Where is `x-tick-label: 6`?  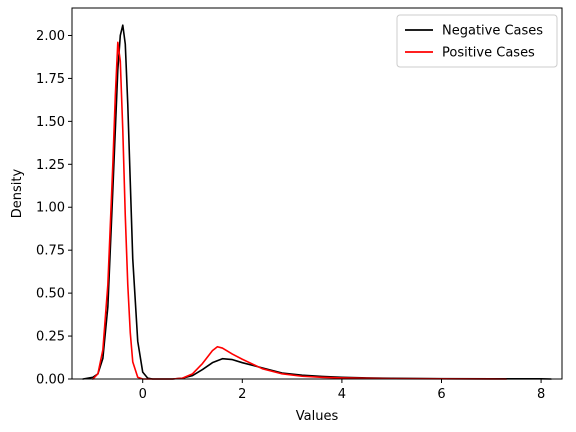
x-tick-label: 6 is located at coordinates (441, 394).